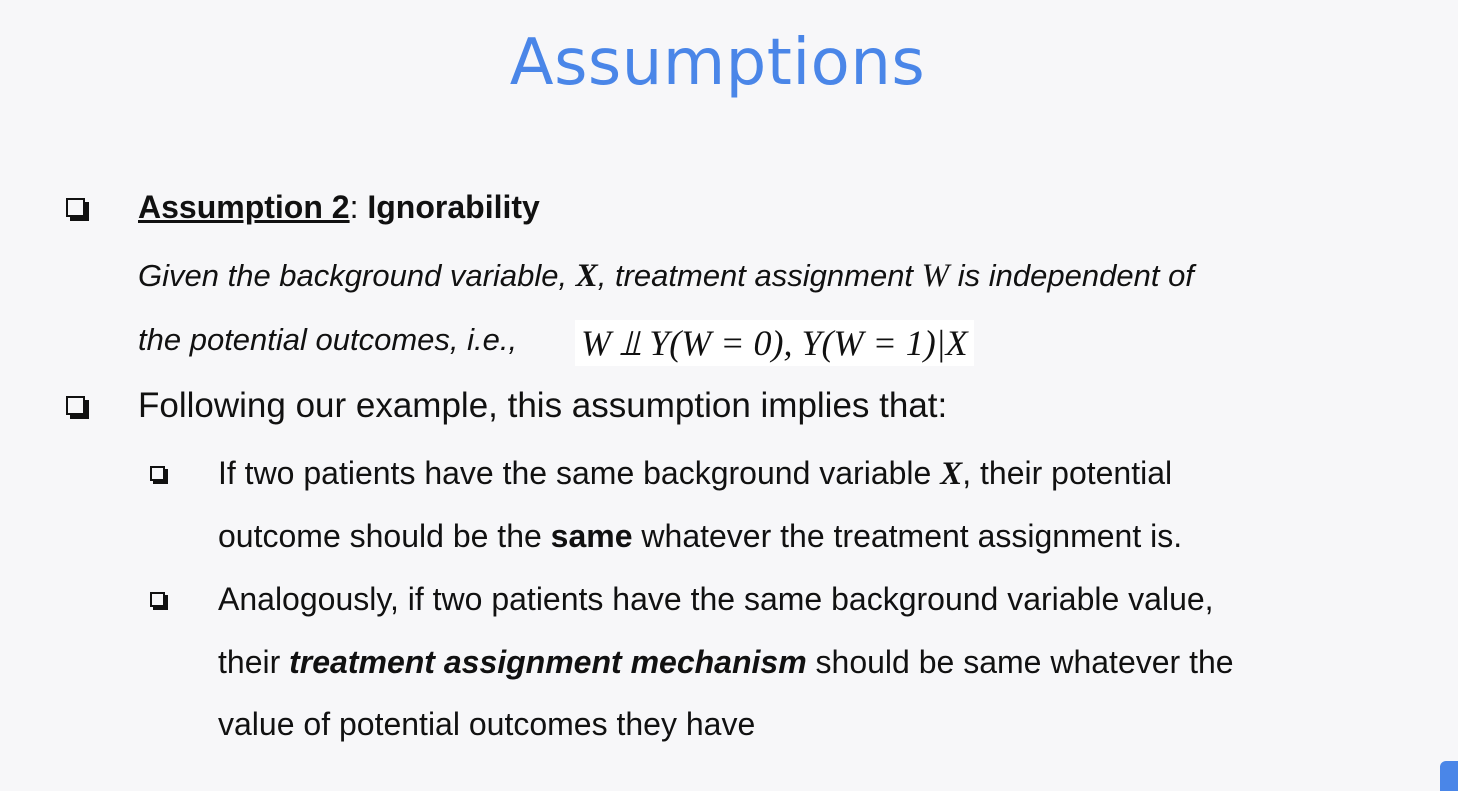 The height and width of the screenshot is (791, 1458). What do you see at coordinates (1071, 275) in the screenshot?
I see `definition-text: is independent of` at bounding box center [1071, 275].